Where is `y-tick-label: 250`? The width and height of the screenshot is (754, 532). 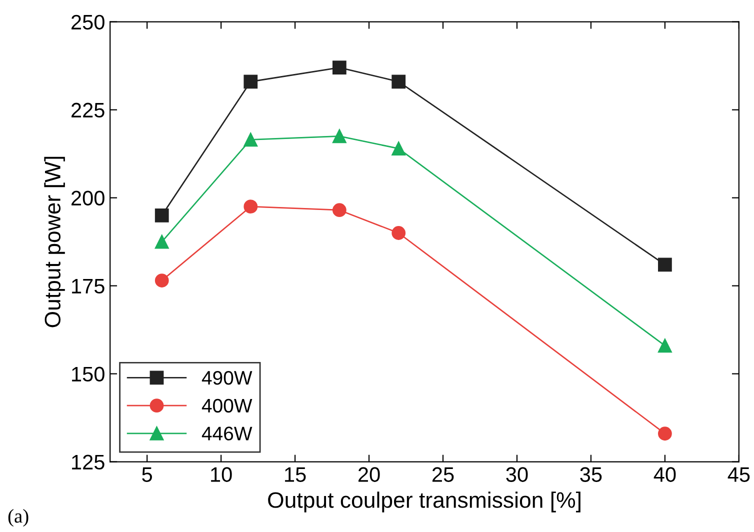 y-tick-label: 250 is located at coordinates (88, 22).